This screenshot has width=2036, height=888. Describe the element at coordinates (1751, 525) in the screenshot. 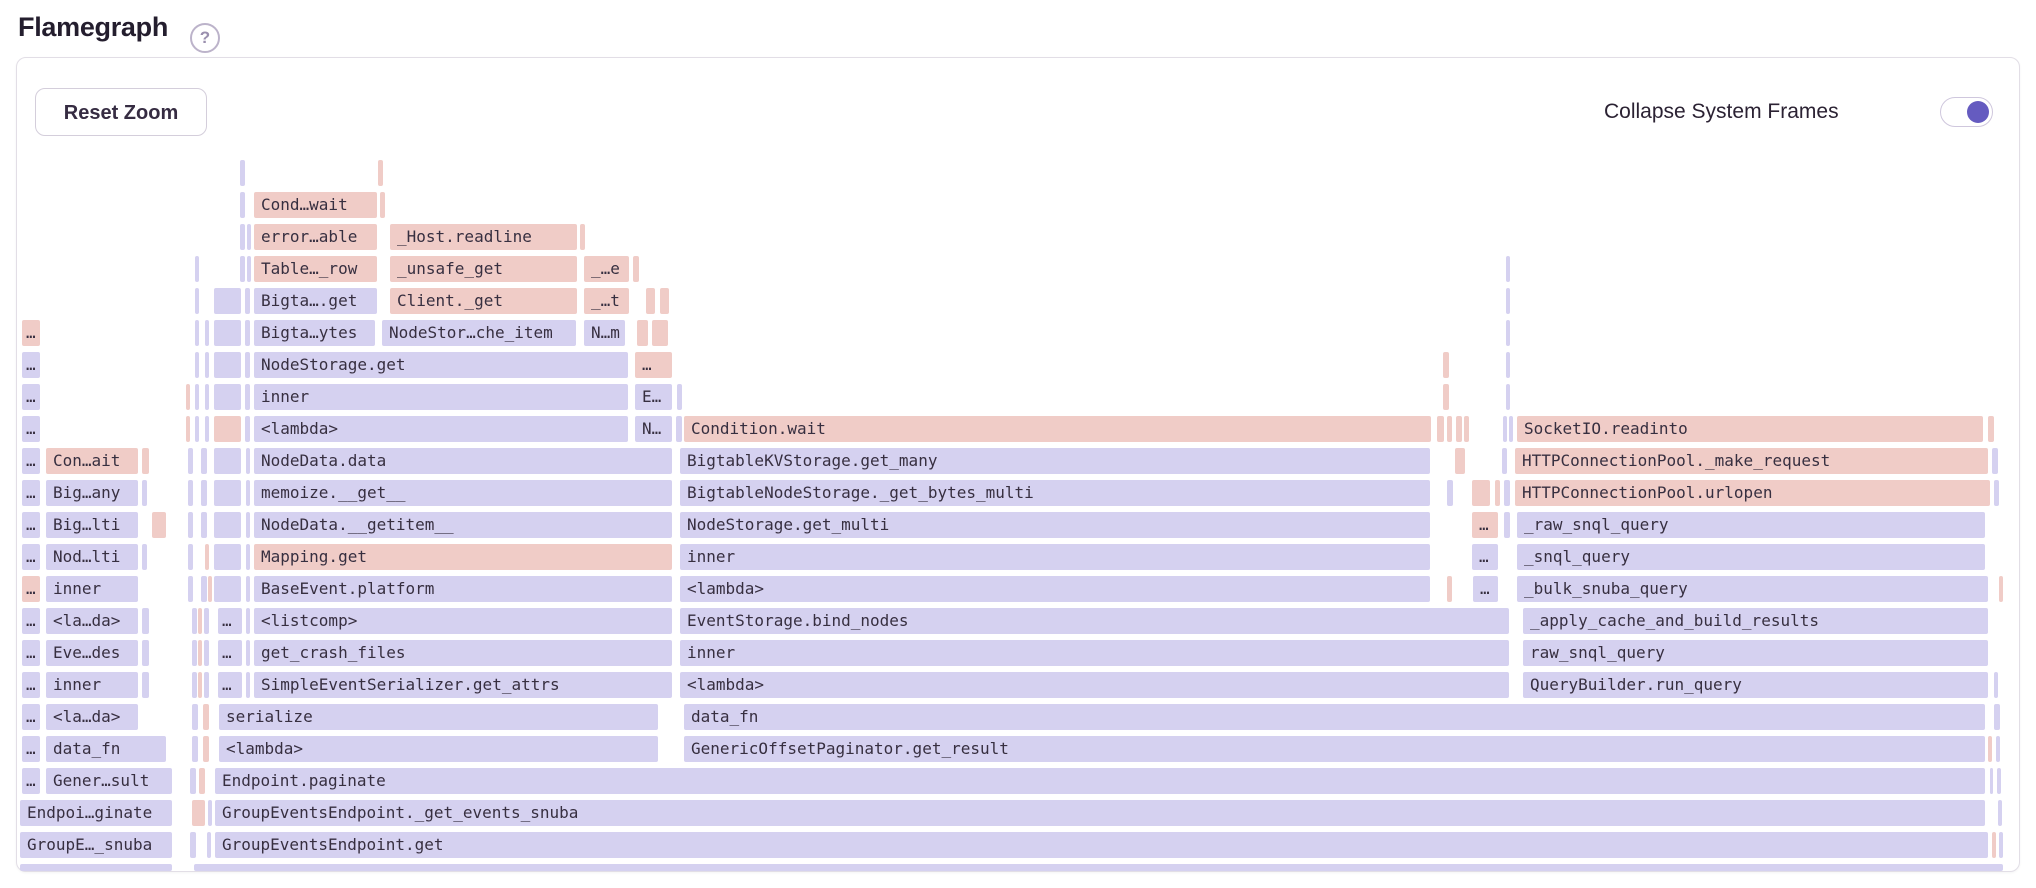

I see `flame-frame: _raw_snql_query` at that location.